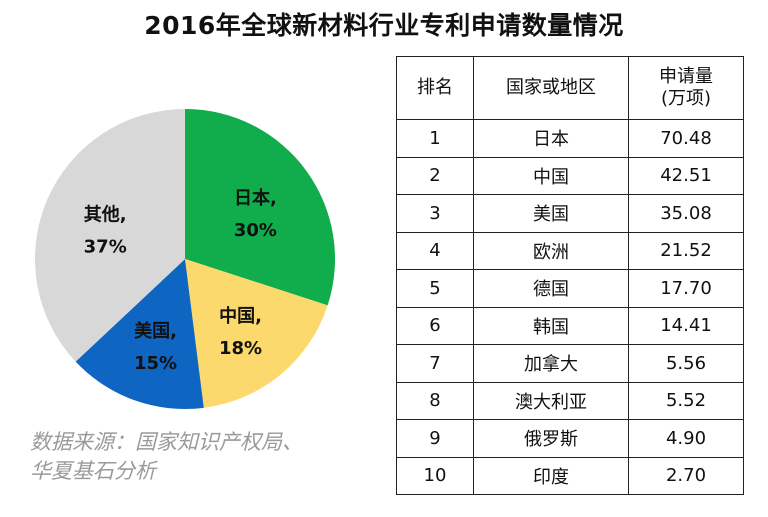 Image resolution: width=768 pixels, height=517 pixels. What do you see at coordinates (384, 25) in the screenshot?
I see `chart-title: 2016年全球新材料行业专利申请数量情况` at bounding box center [384, 25].